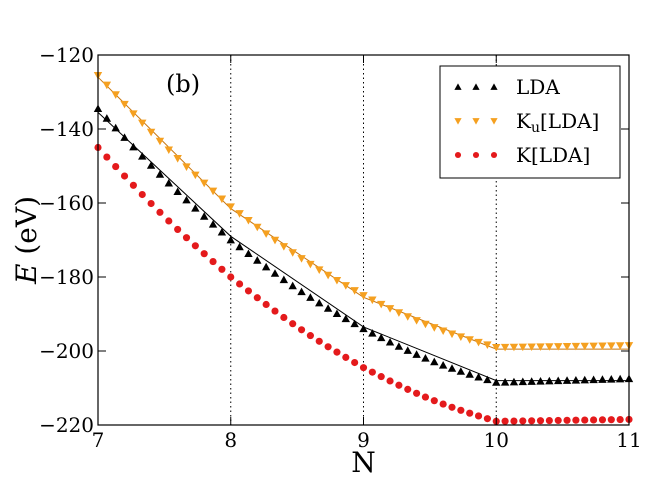 The image size is (664, 498). I want to click on y-axis-title: E (eV), so click(26, 240).